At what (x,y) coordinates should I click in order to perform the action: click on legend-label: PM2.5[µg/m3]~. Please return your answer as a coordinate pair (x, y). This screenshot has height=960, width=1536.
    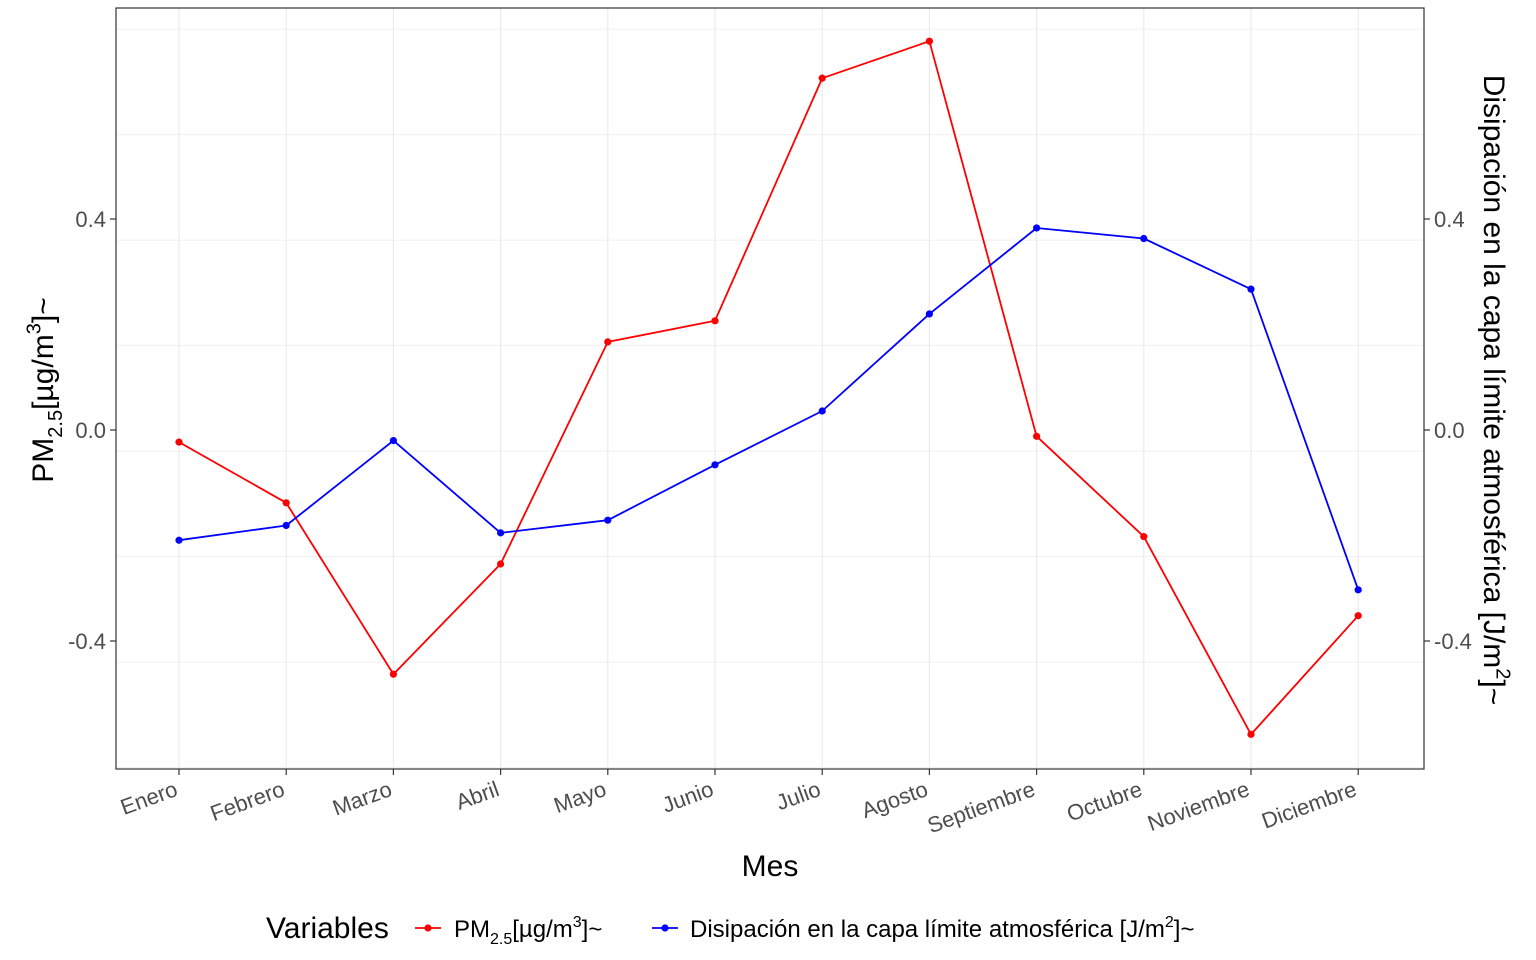
    Looking at the image, I should click on (528, 931).